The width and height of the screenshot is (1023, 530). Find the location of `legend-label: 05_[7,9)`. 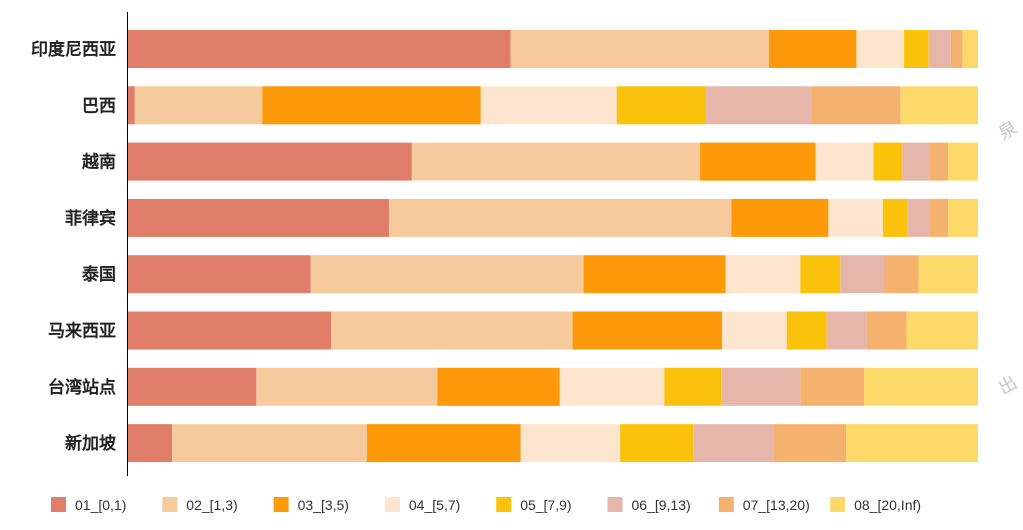

legend-label: 05_[7,9) is located at coordinates (545, 505).